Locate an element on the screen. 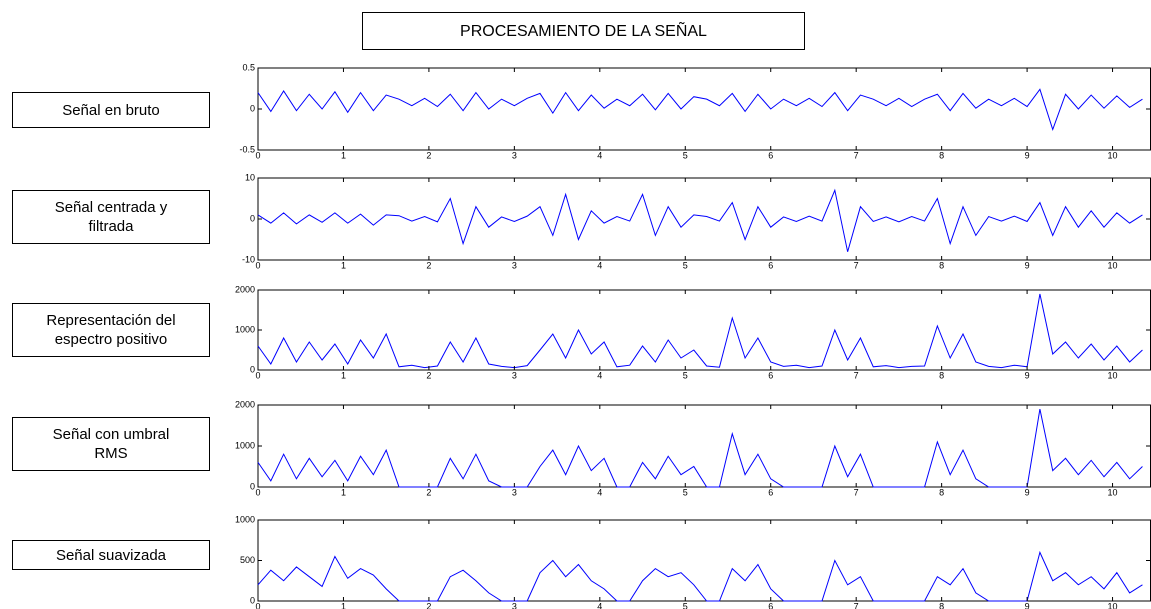  y-tick-label: 0.5 is located at coordinates (248, 67).